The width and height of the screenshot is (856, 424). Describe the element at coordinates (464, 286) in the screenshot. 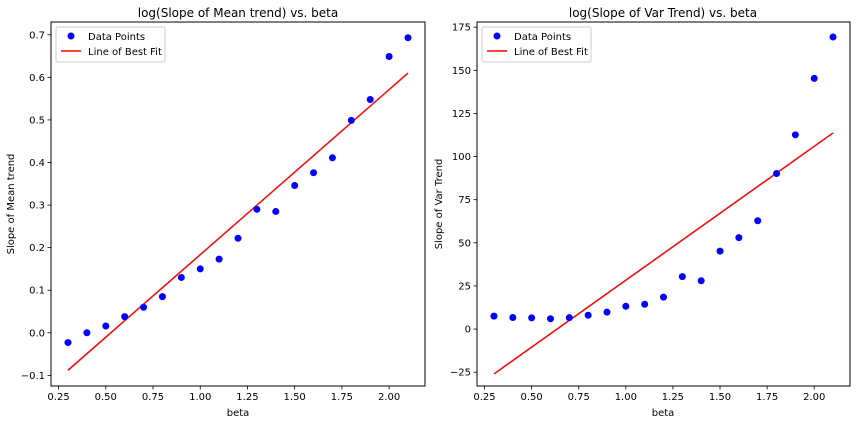

I see `y-tick-label: 25` at that location.